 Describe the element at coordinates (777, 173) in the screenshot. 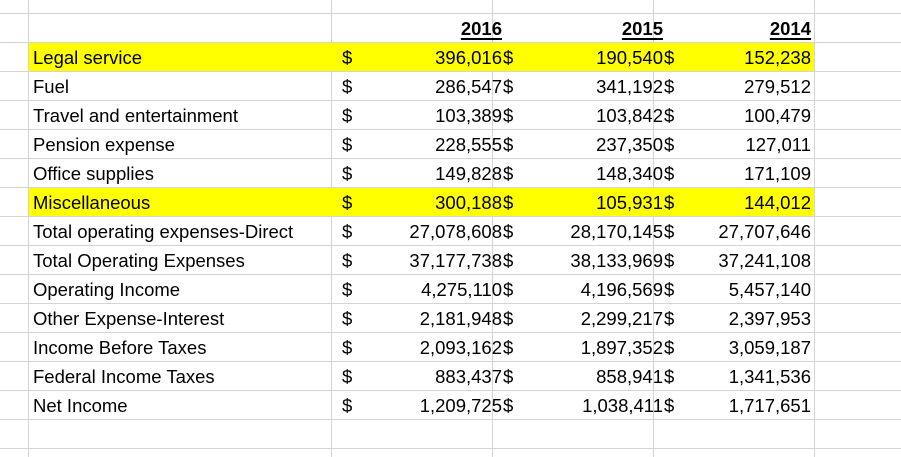

I see `value-2014-cell: 171,109` at that location.